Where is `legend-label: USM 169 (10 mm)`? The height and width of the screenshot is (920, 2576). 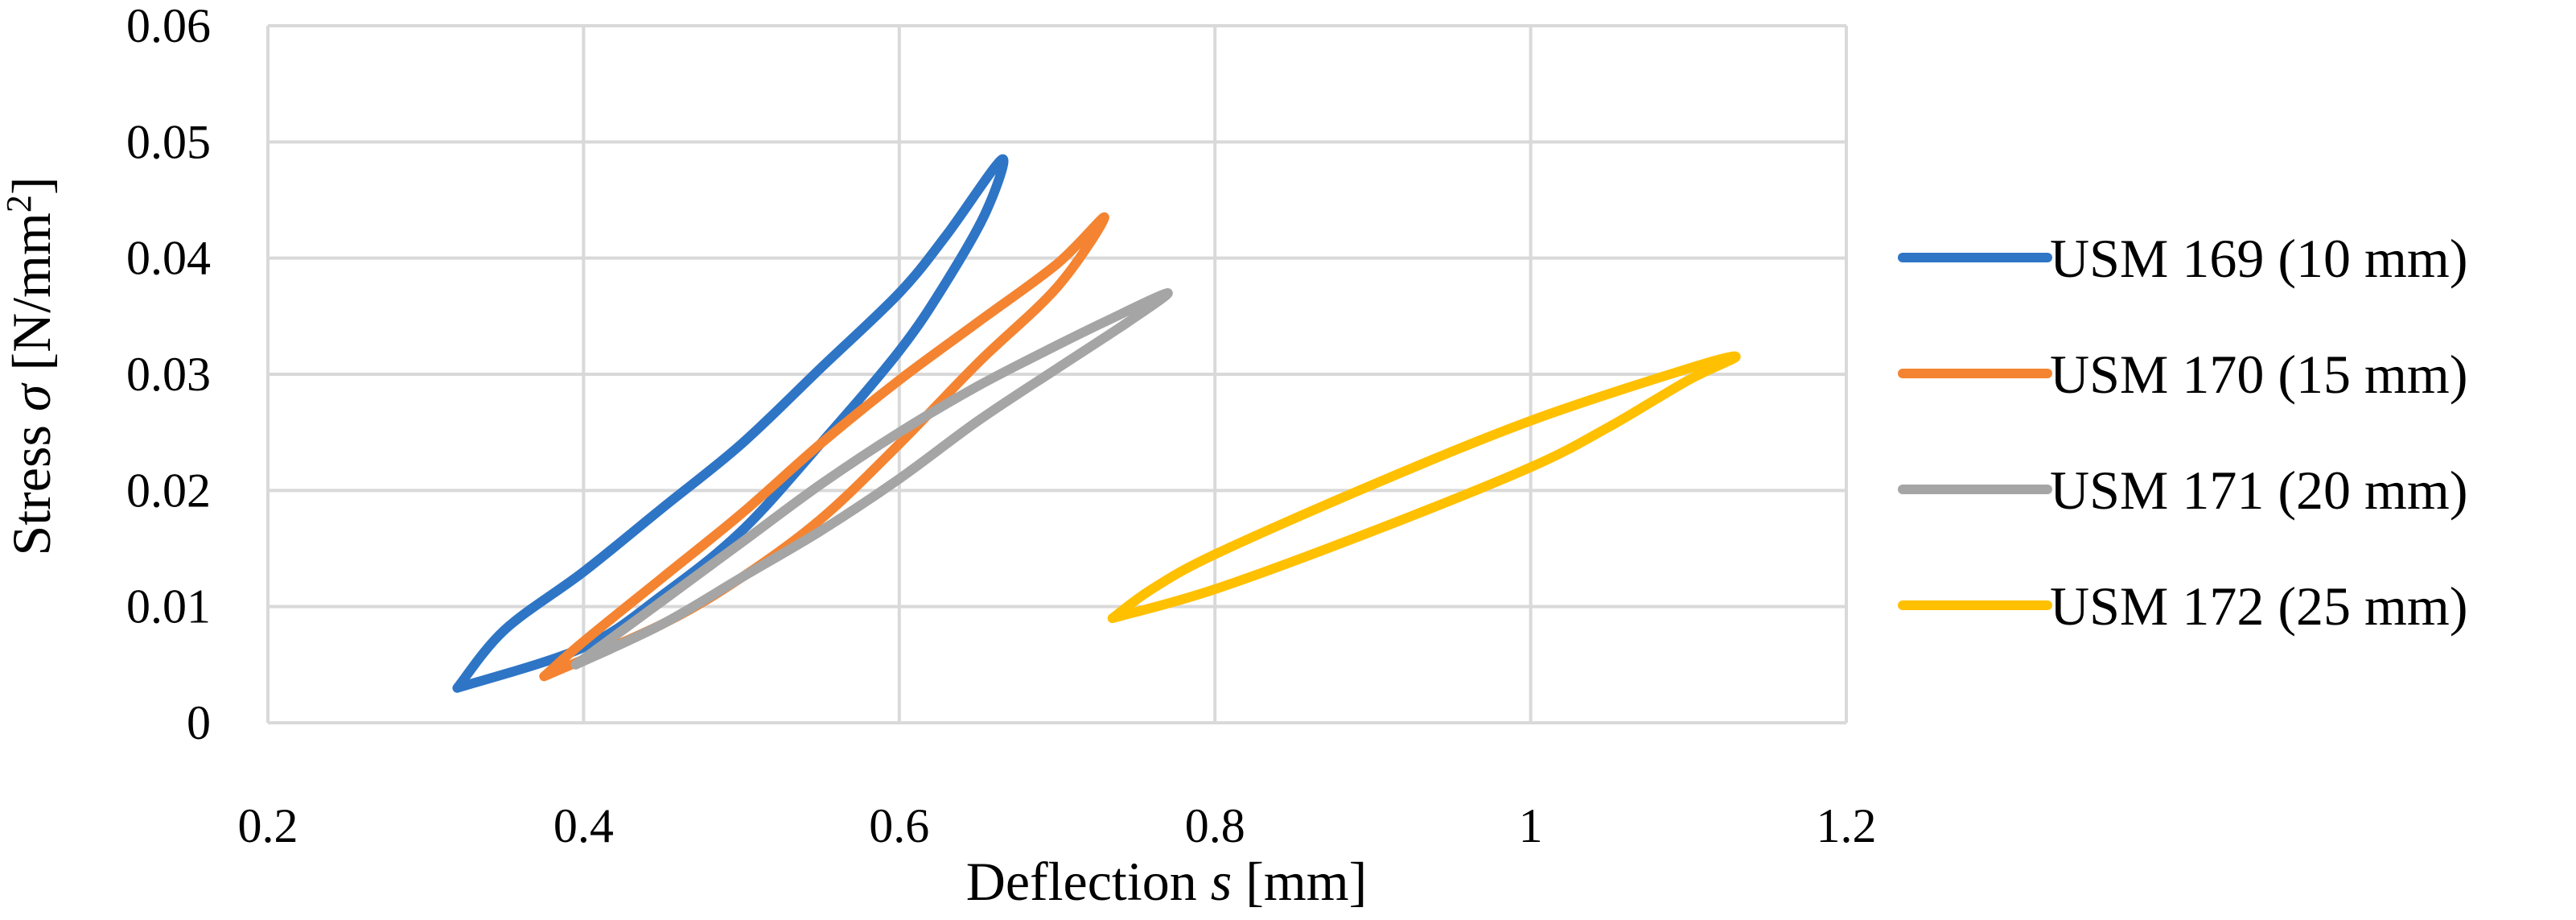 legend-label: USM 169 (10 mm) is located at coordinates (2258, 258).